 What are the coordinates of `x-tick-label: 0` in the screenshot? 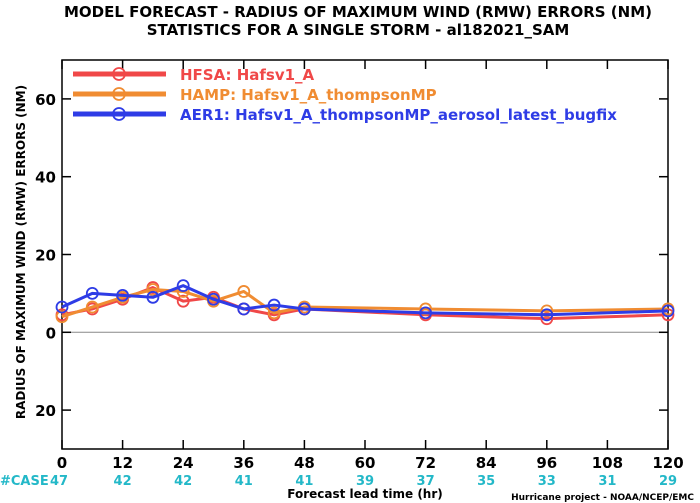 It's located at (62, 463).